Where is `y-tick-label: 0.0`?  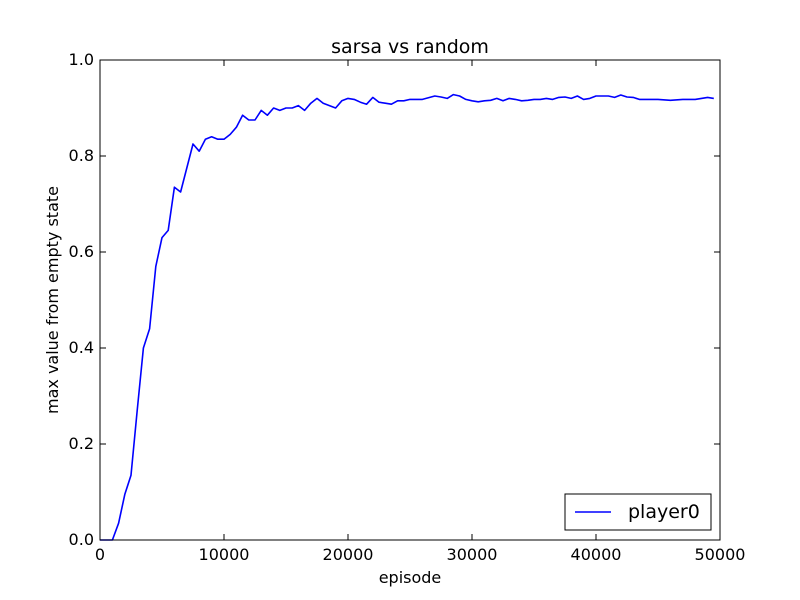 y-tick-label: 0.0 is located at coordinates (81, 539).